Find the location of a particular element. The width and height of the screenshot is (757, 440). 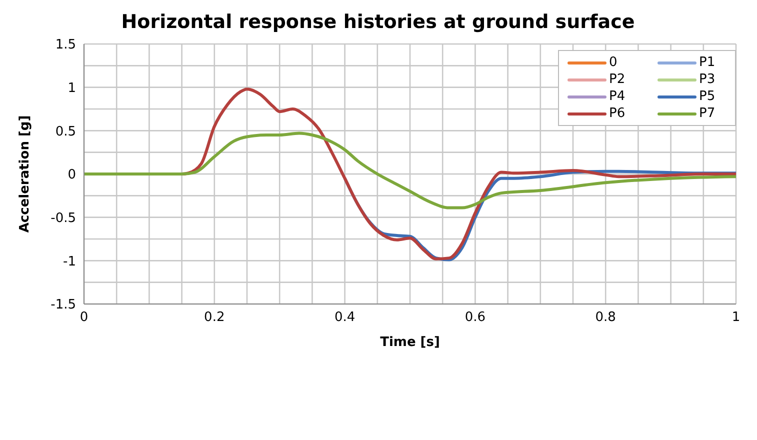

x-tick-label: 0.2 is located at coordinates (214, 318).